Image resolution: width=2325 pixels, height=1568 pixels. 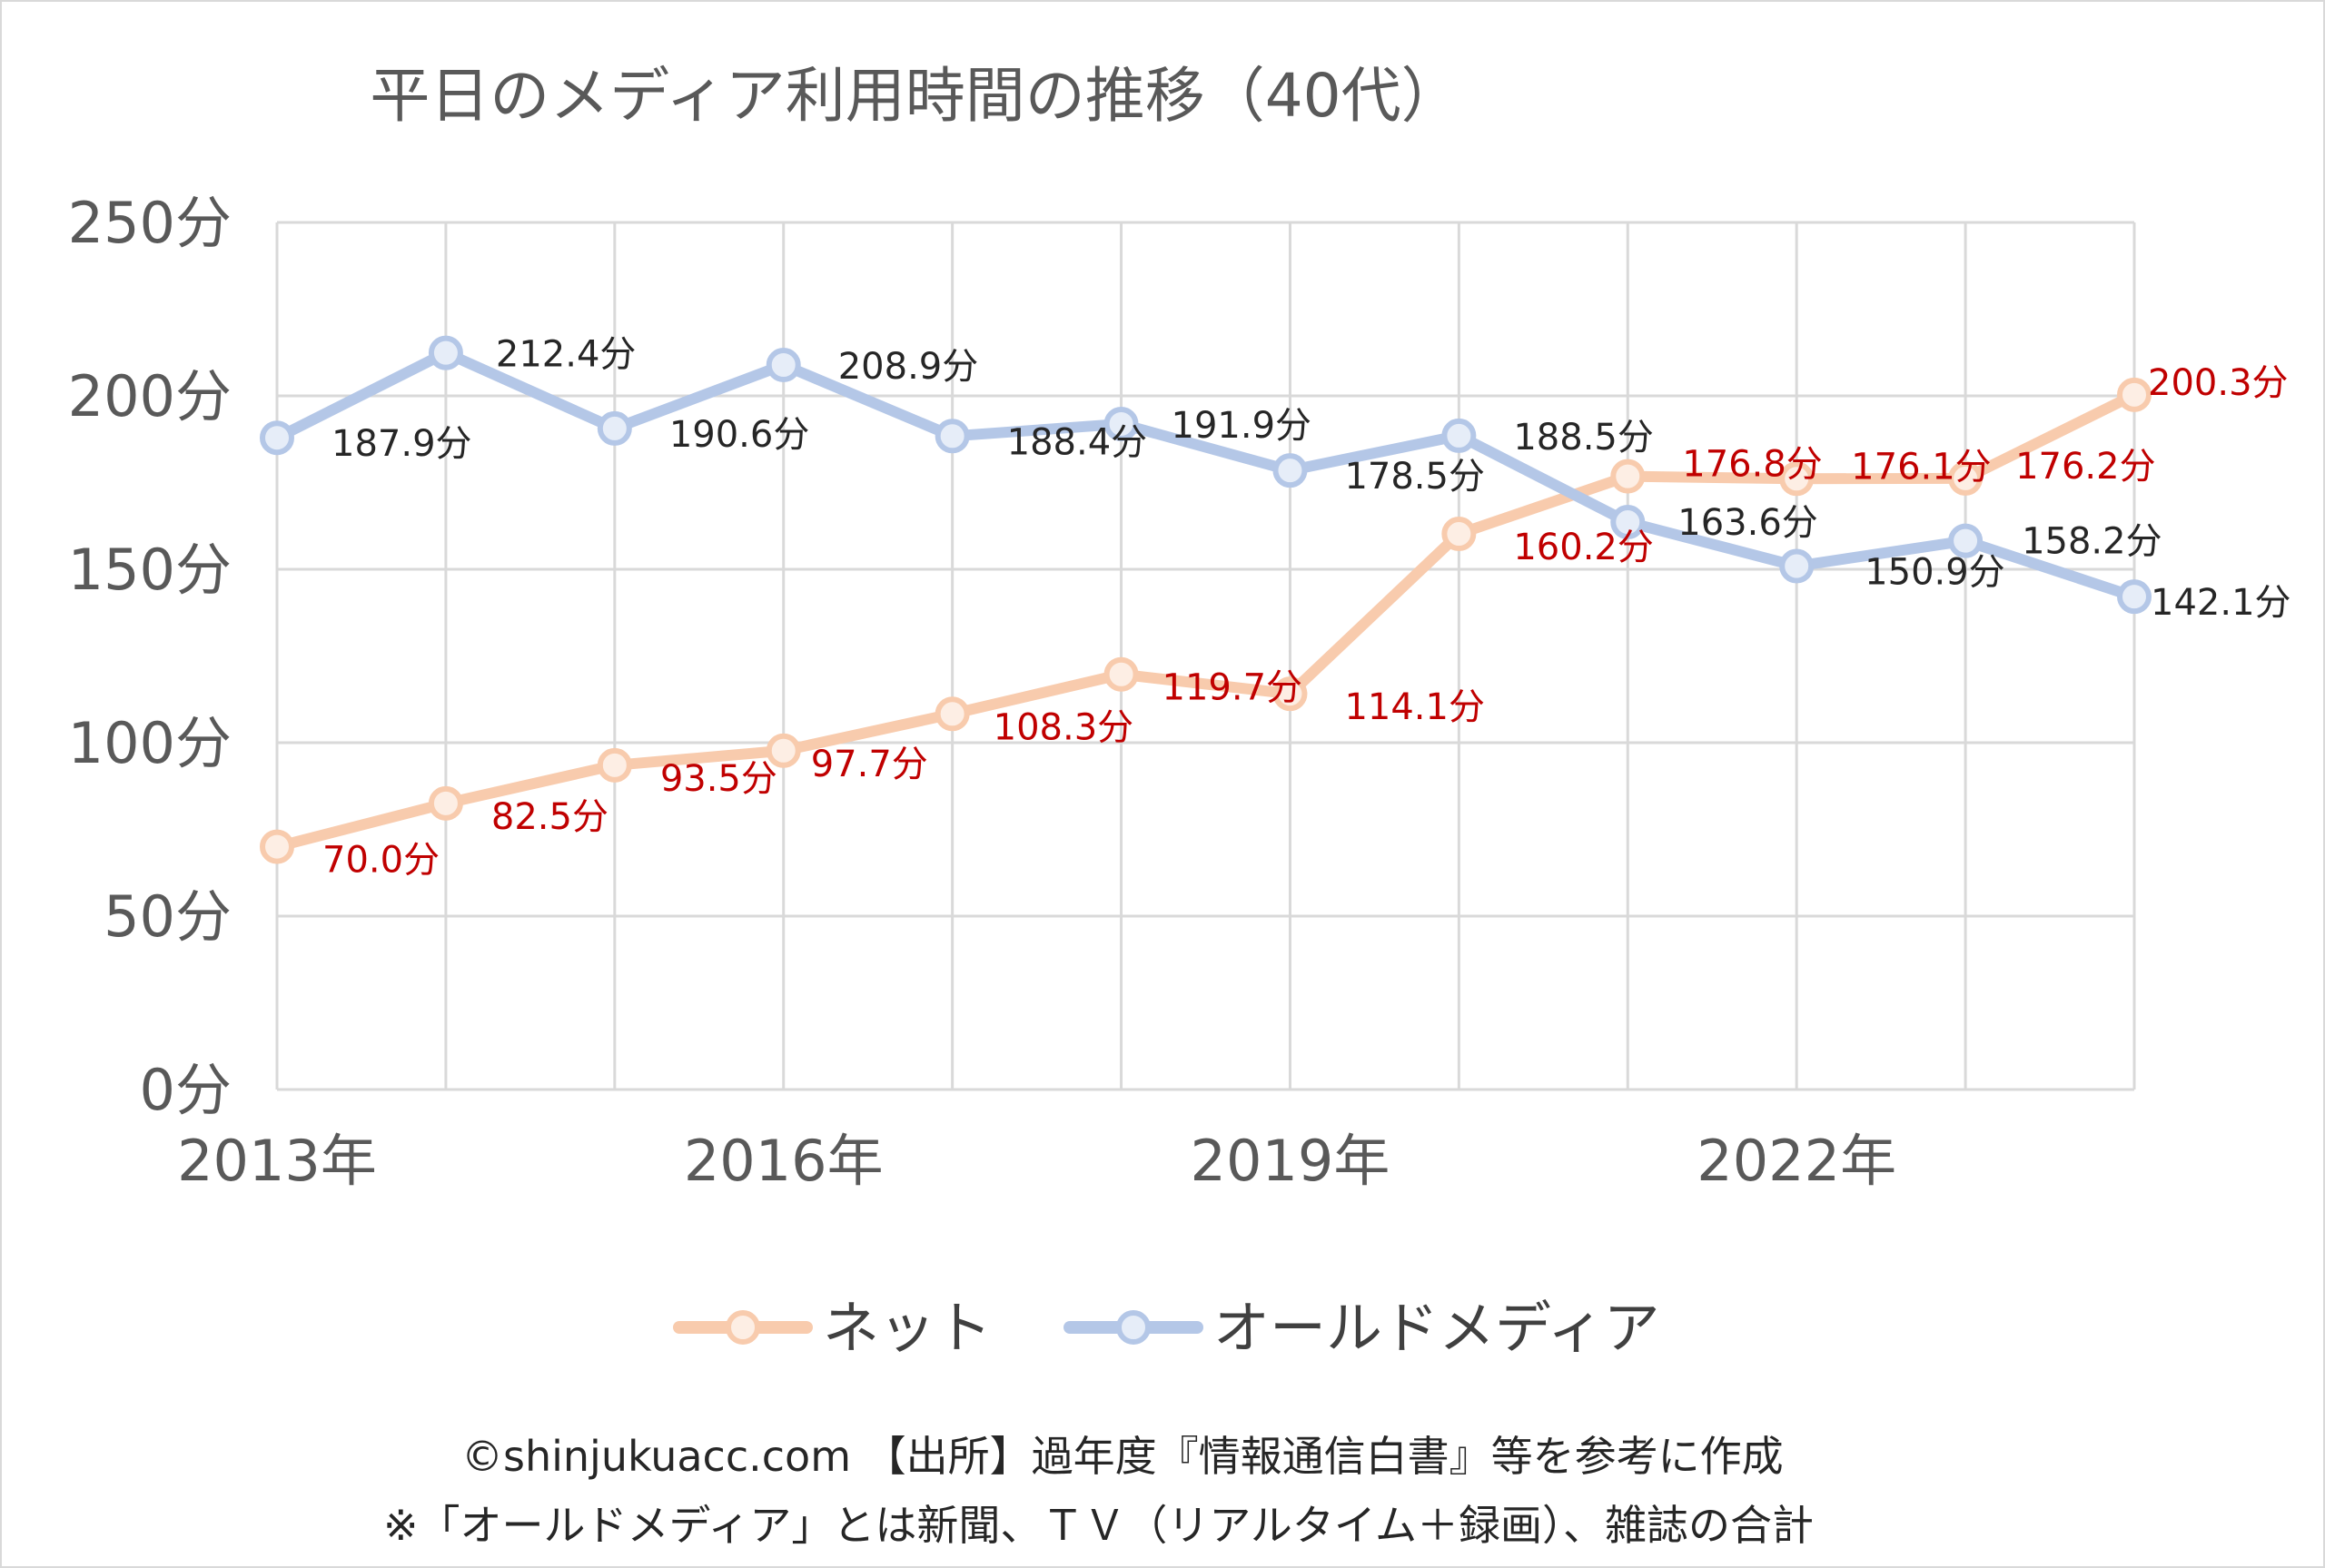 What do you see at coordinates (1921, 467) in the screenshot?
I see `data-label-net: 176.1分` at bounding box center [1921, 467].